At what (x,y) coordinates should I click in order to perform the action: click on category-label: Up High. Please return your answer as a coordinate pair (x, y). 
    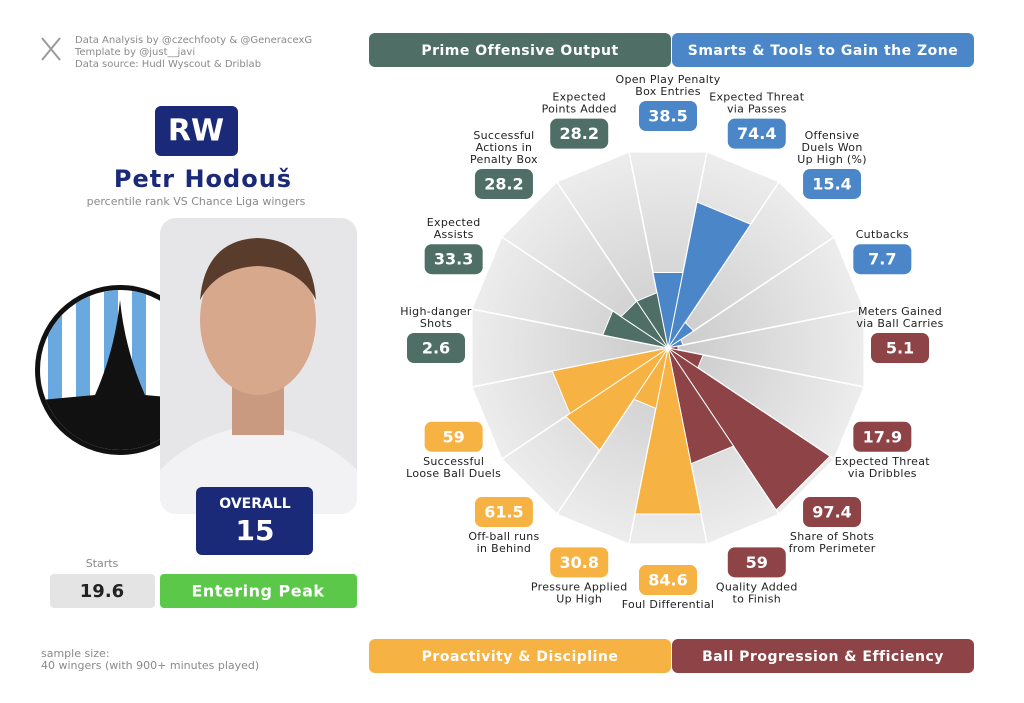
    Looking at the image, I should click on (579, 598).